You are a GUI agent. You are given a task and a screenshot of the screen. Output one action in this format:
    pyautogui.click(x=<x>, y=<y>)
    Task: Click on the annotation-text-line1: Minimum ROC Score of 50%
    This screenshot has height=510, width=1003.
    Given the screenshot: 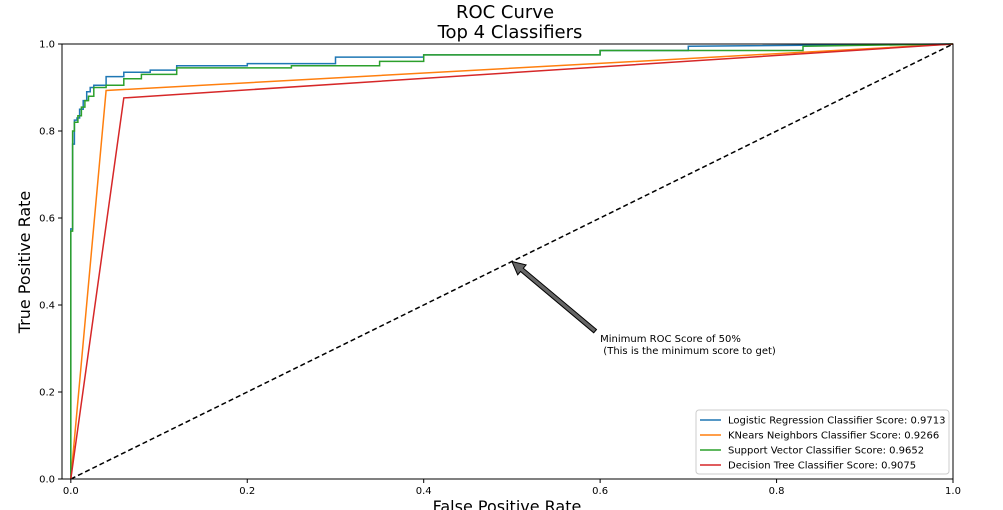 What is the action you would take?
    pyautogui.click(x=670, y=339)
    